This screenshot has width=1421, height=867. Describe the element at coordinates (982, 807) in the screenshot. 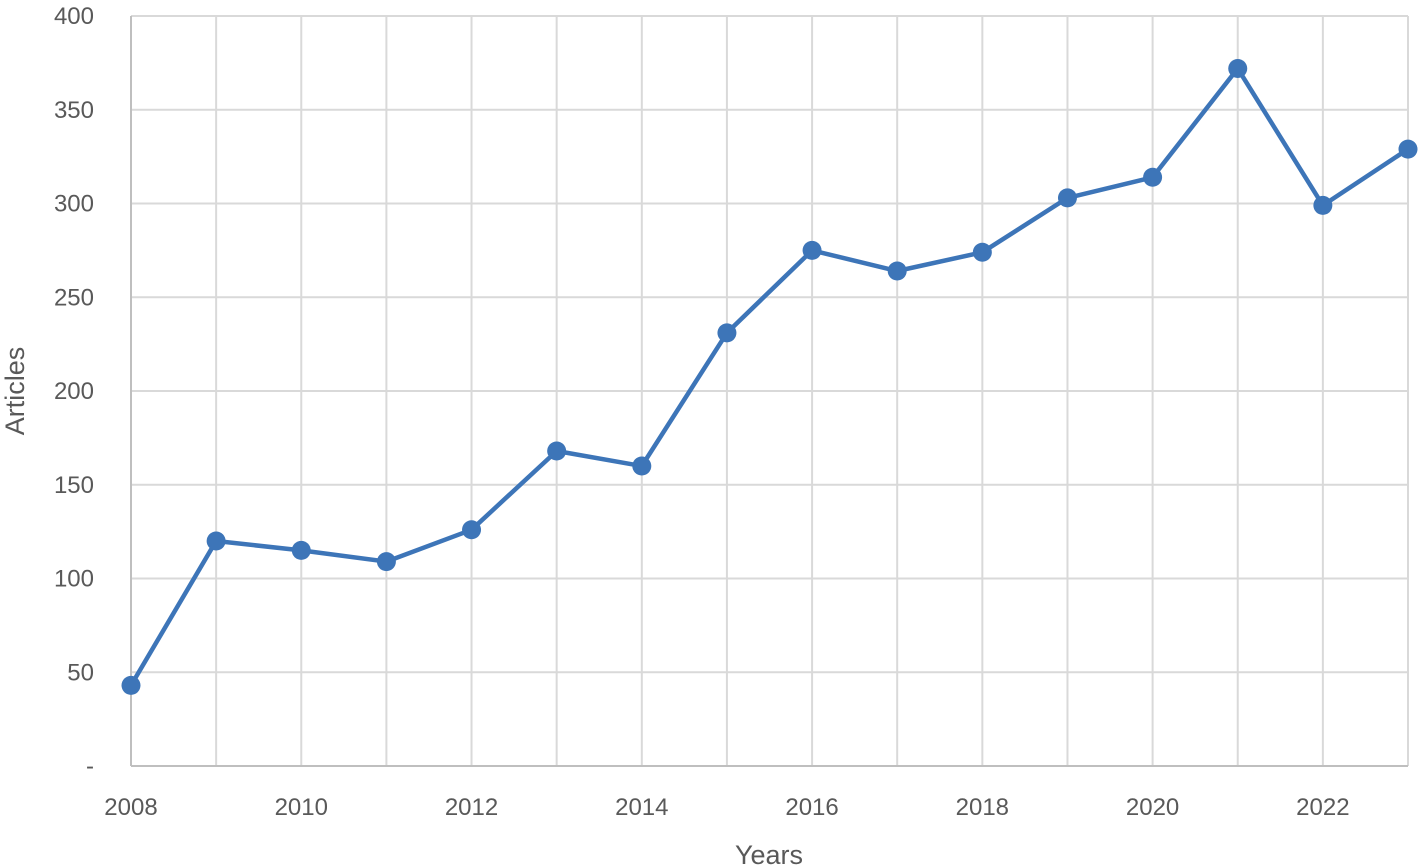

I see `x-tick-label: 2018` at that location.